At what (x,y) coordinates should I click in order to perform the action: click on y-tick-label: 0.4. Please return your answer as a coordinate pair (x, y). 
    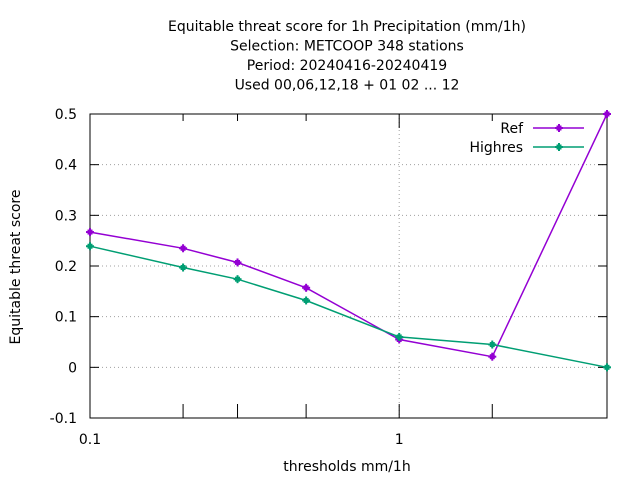
    Looking at the image, I should click on (66, 166).